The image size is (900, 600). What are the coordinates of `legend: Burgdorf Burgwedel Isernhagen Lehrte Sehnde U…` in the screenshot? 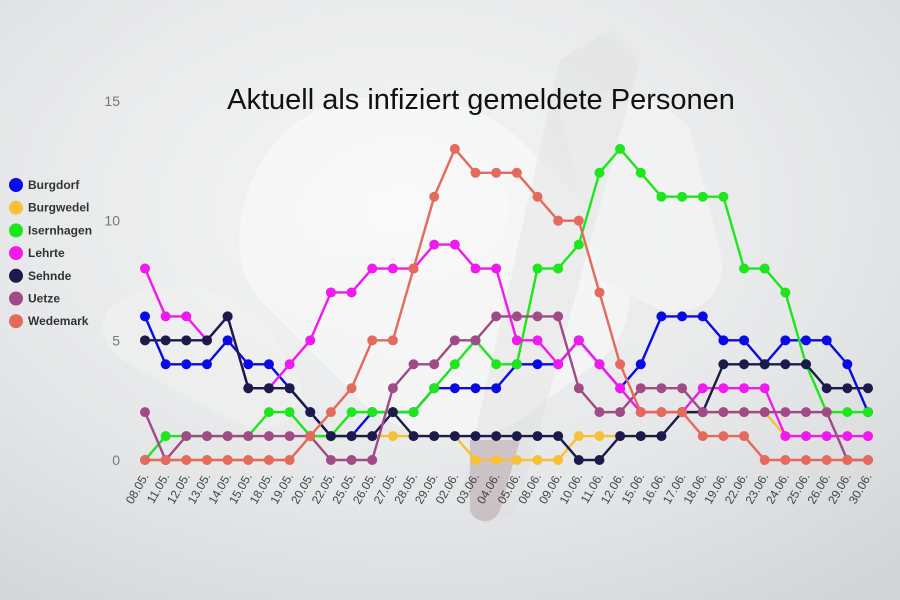 It's located at (50, 253).